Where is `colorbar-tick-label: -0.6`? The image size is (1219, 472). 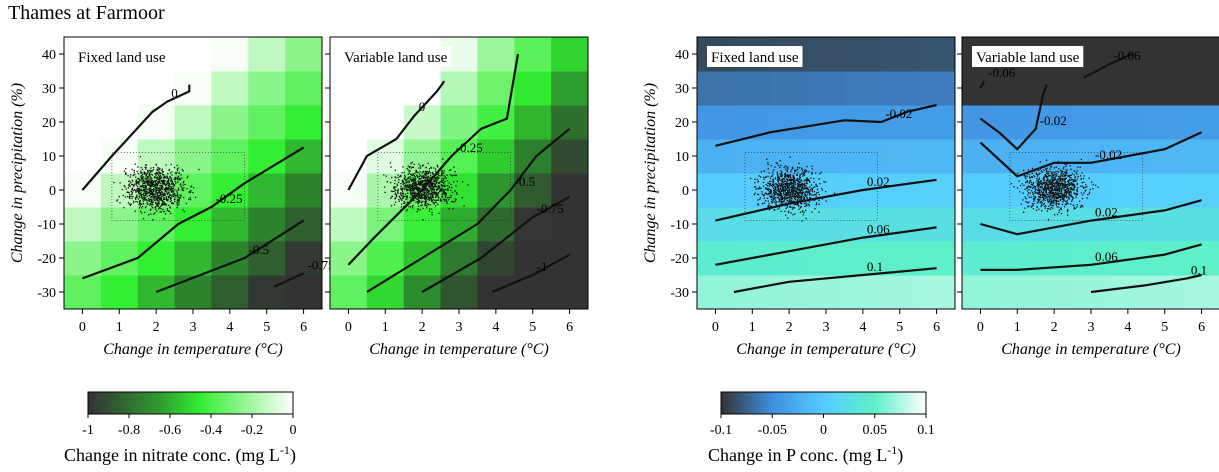
colorbar-tick-label: -0.6 is located at coordinates (170, 430).